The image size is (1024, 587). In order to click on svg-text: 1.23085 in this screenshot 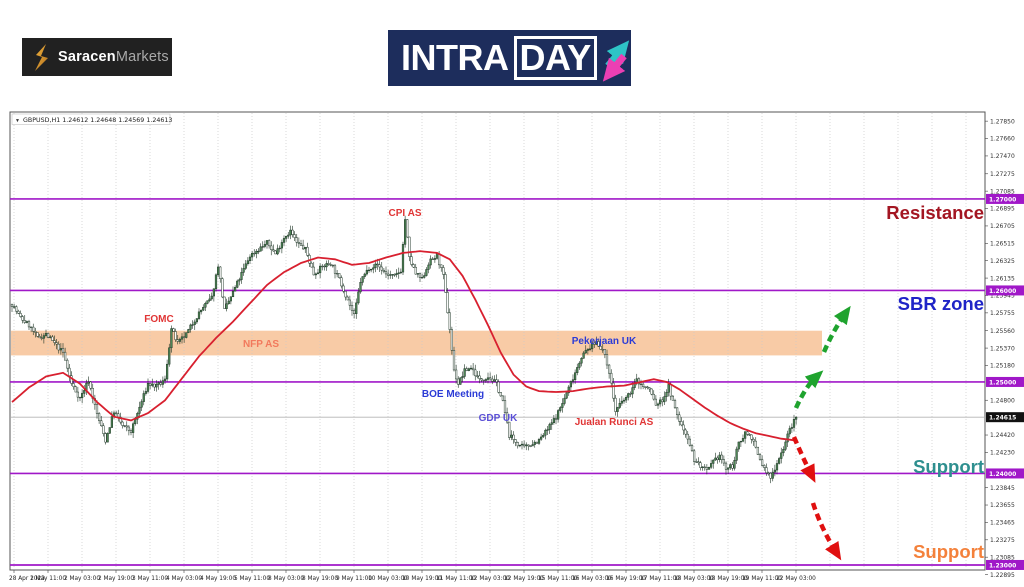, I will do `click(1002, 557)`.